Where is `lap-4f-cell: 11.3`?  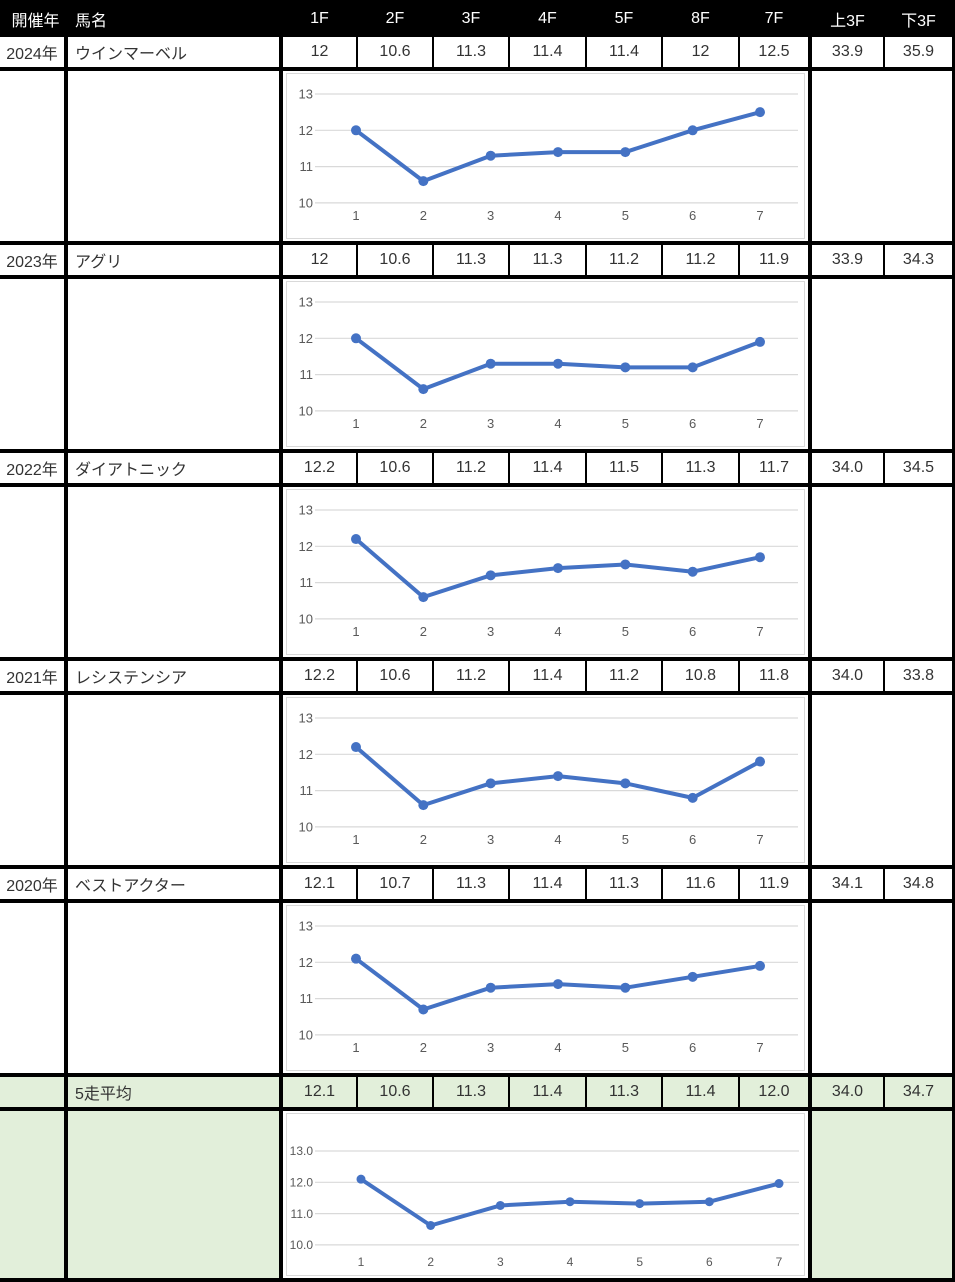
lap-4f-cell: 11.3 is located at coordinates (548, 260).